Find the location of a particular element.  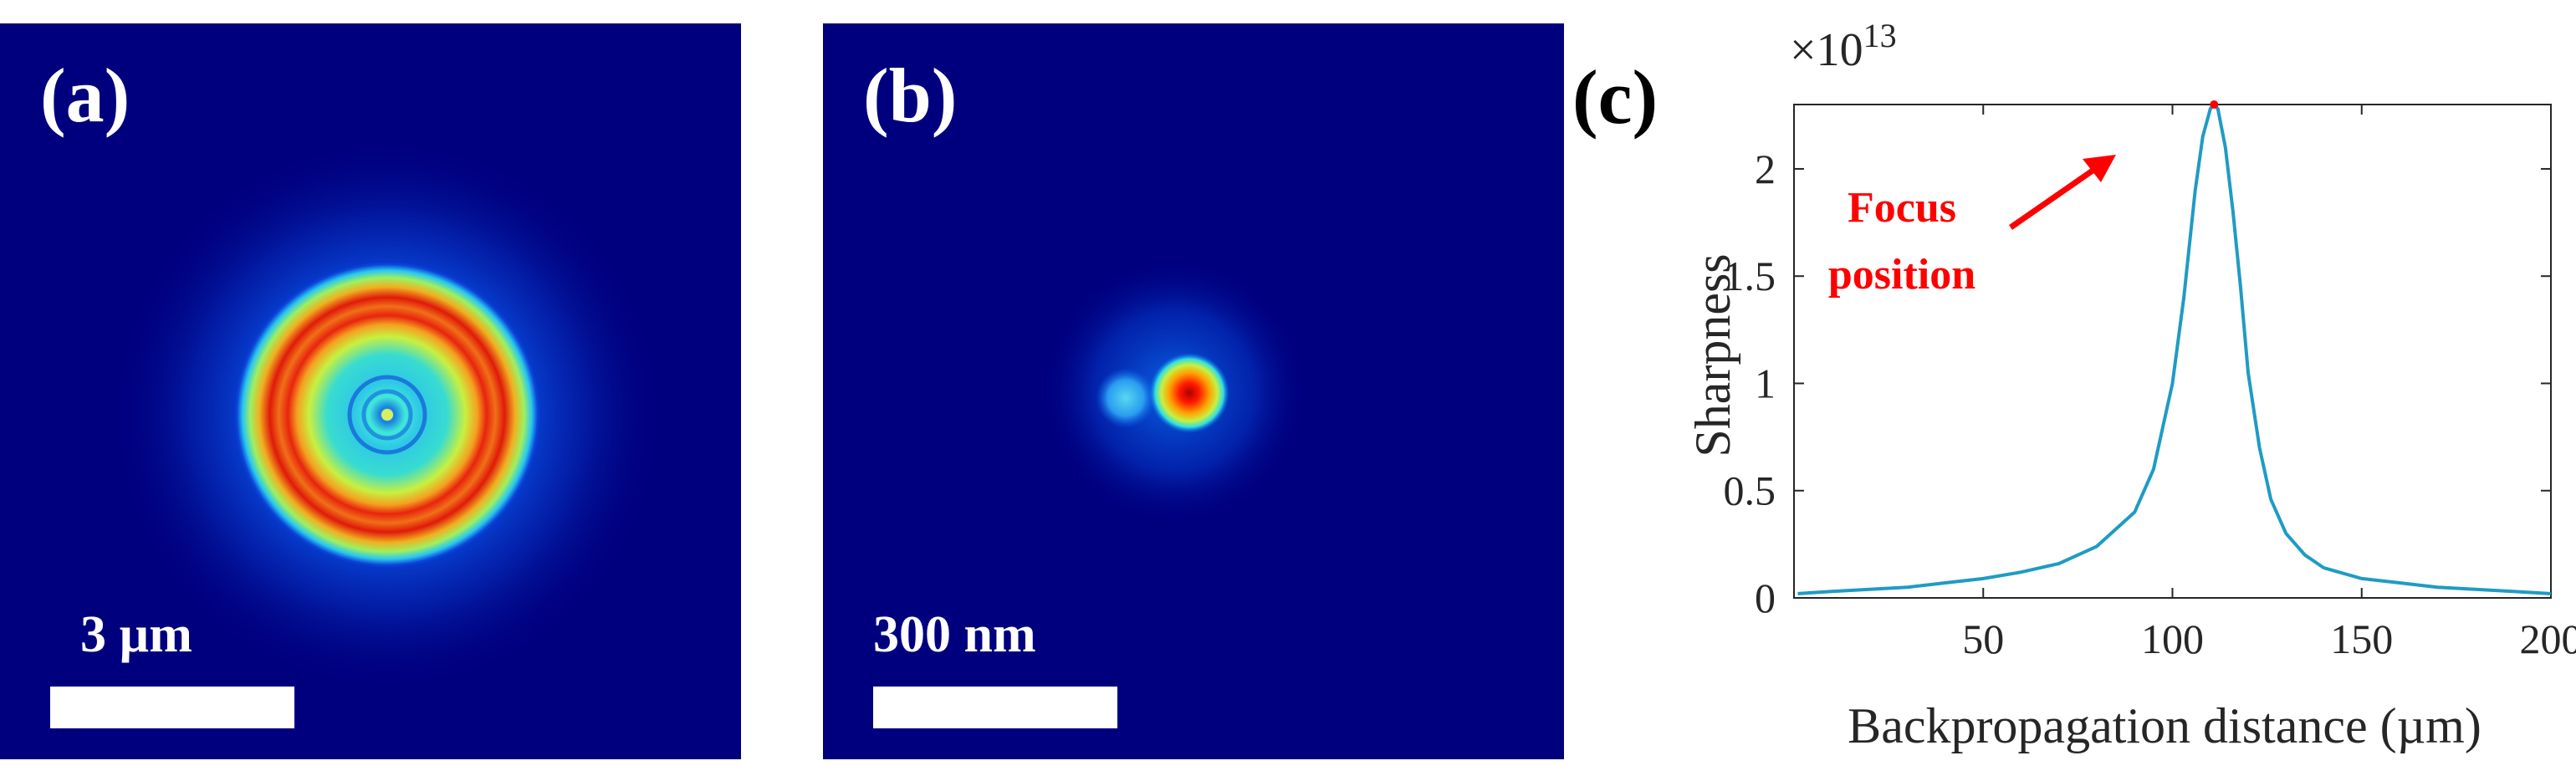

x-axis-label: Backpropagation distance (µm) is located at coordinates (2164, 725).